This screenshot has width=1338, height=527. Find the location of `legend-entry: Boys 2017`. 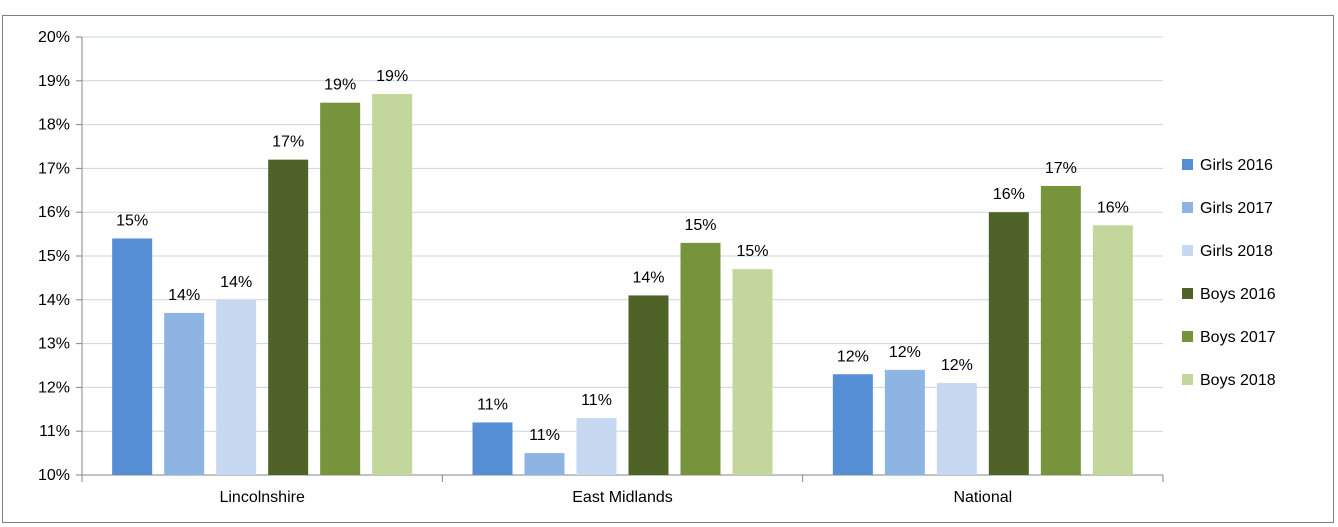

legend-entry: Boys 2017 is located at coordinates (1238, 337).